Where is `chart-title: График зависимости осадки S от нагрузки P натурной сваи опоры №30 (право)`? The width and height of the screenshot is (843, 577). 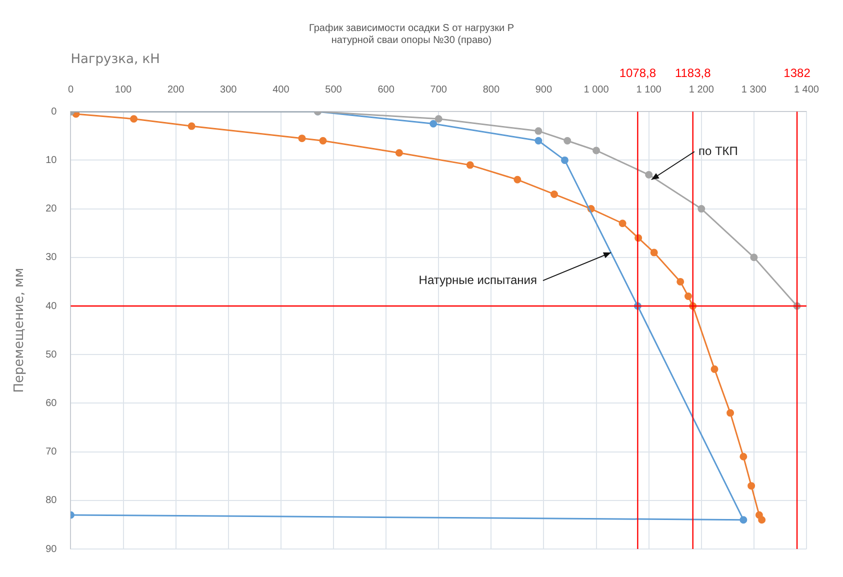
chart-title: График зависимости осадки S от нагрузки P натурной сваи опоры №30 (право) is located at coordinates (411, 34).